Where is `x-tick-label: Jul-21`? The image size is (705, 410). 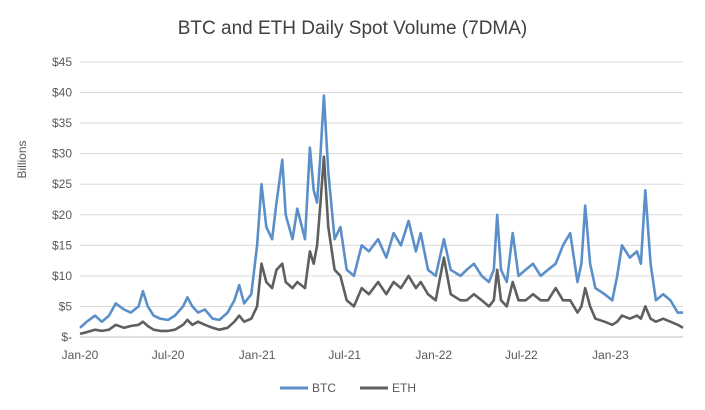 x-tick-label: Jul-21 is located at coordinates (344, 355).